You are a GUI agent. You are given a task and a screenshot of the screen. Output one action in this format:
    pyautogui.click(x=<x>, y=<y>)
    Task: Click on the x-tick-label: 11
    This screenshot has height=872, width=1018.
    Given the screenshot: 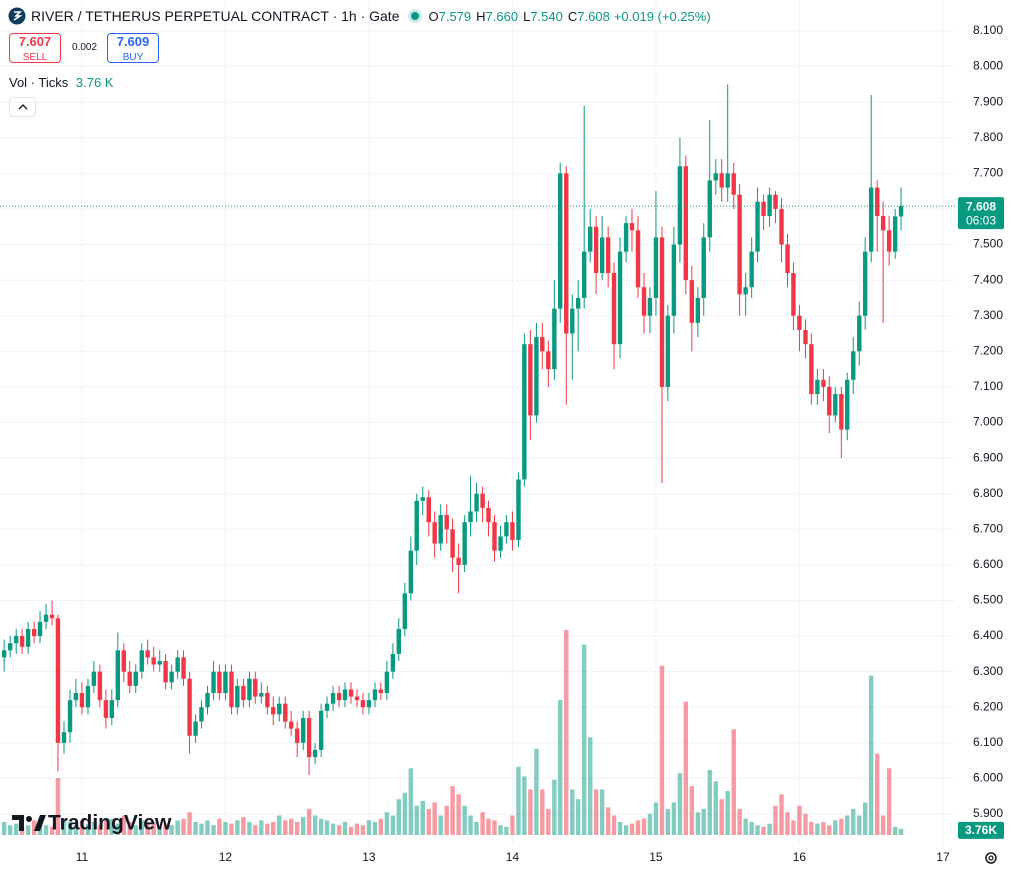 What is the action you would take?
    pyautogui.click(x=82, y=857)
    